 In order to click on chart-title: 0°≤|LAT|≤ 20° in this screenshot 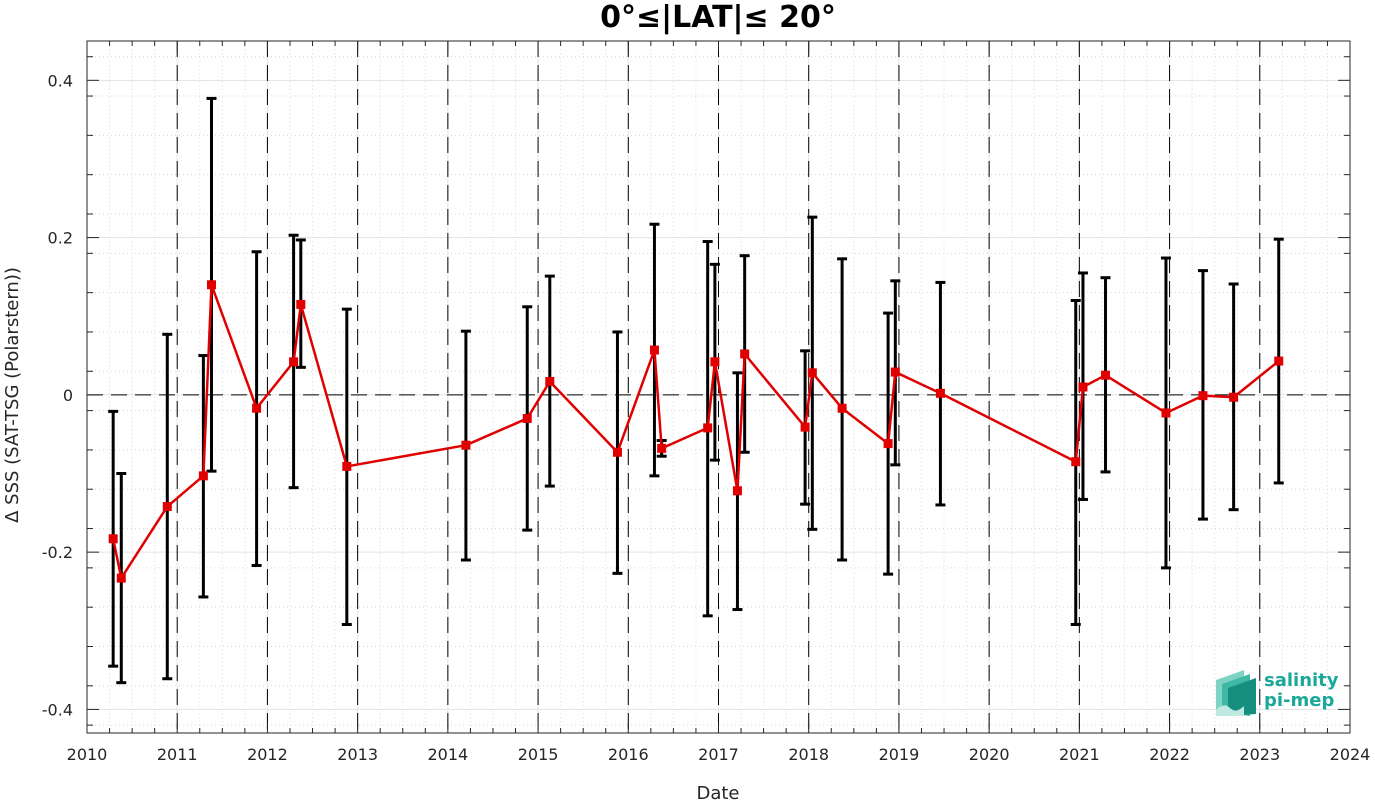, I will do `click(718, 17)`.